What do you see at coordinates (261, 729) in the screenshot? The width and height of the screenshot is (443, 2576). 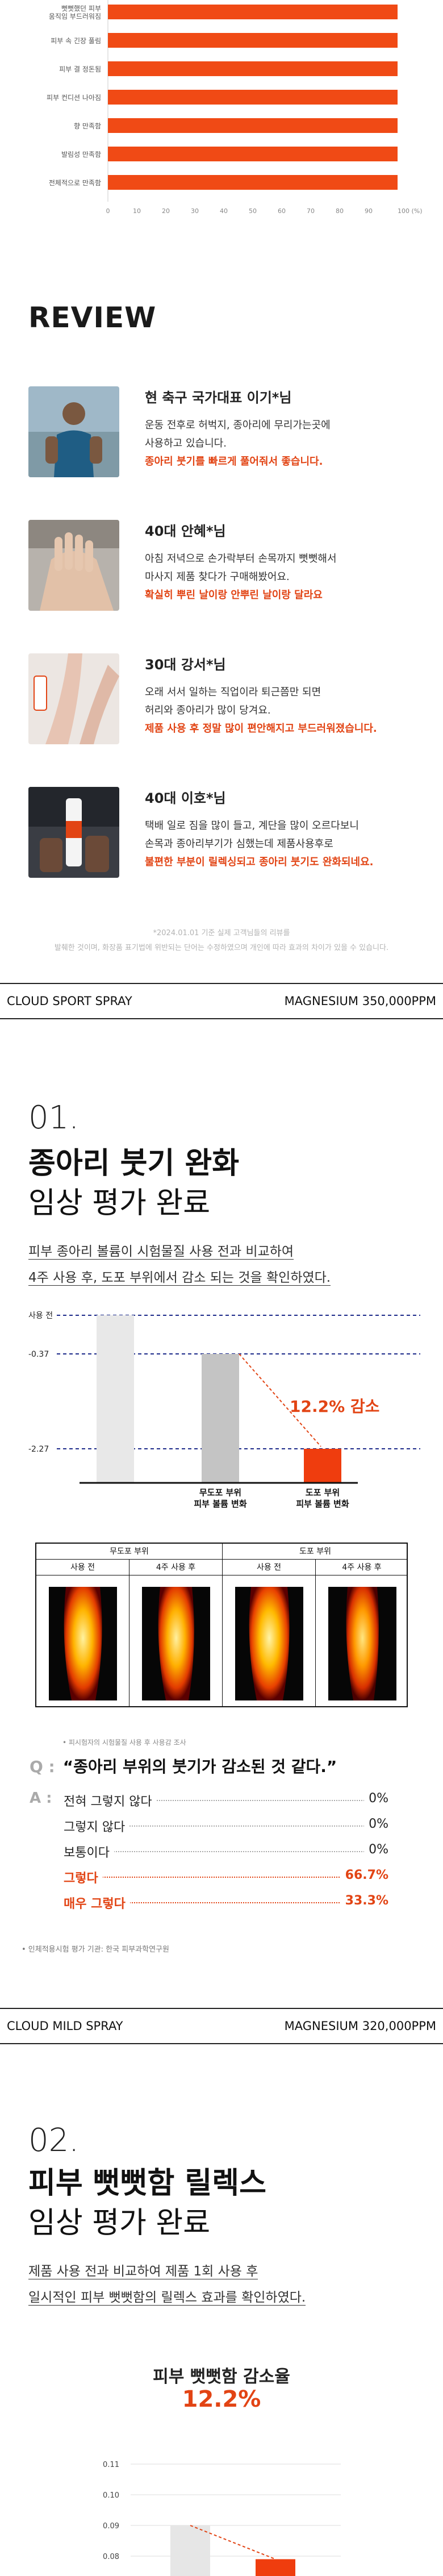 I see `review-highlight: 제품 사용 후 정말 많이 편안해지고 부드러워졌습니다.` at bounding box center [261, 729].